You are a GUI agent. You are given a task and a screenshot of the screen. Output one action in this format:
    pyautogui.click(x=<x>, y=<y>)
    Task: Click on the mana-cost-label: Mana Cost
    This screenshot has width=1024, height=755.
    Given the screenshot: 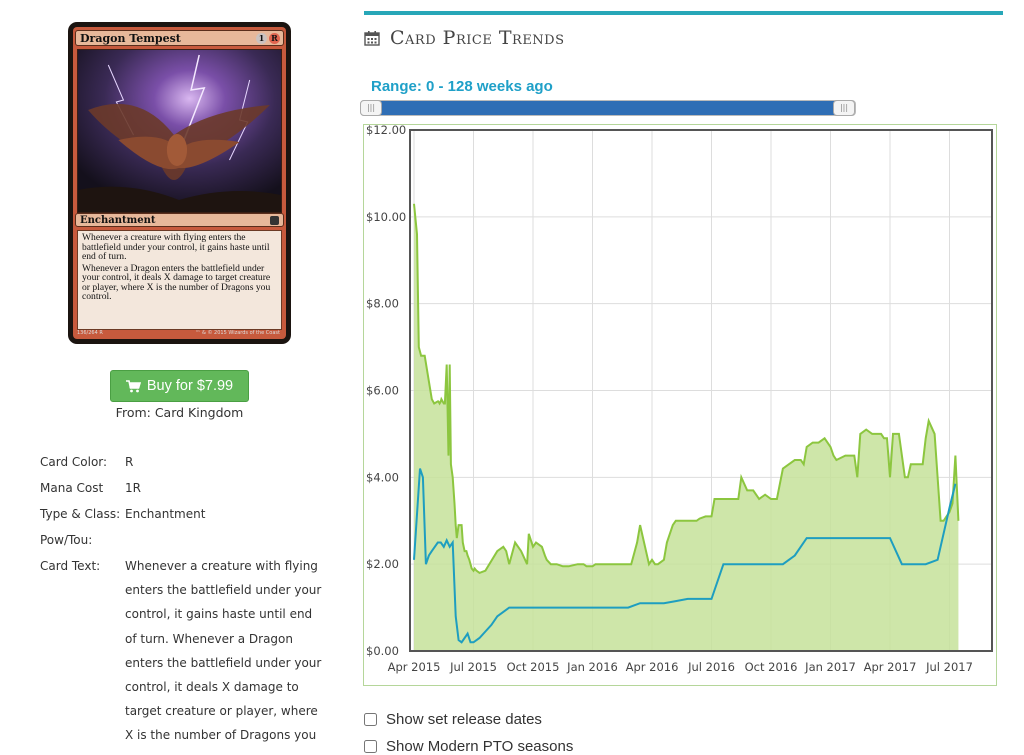 What is the action you would take?
    pyautogui.click(x=72, y=488)
    